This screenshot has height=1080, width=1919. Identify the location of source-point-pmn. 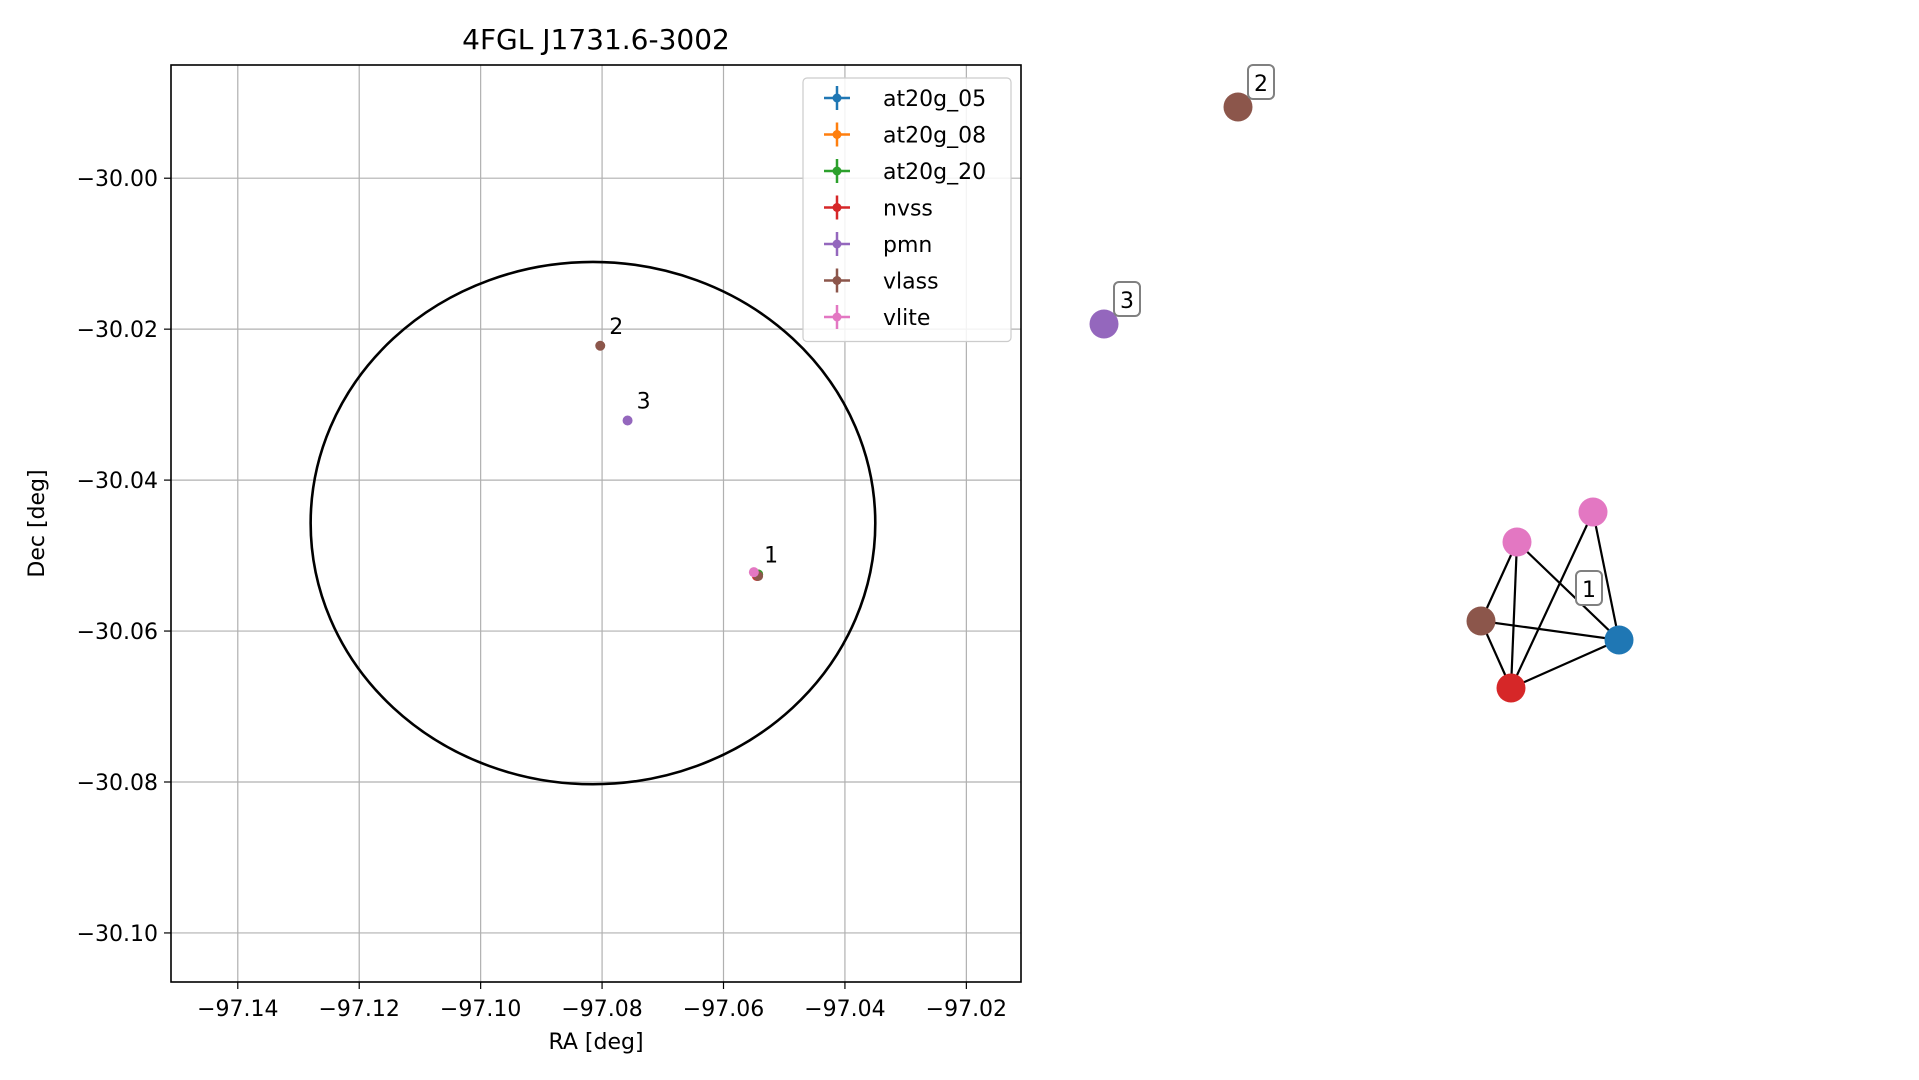
(627, 420).